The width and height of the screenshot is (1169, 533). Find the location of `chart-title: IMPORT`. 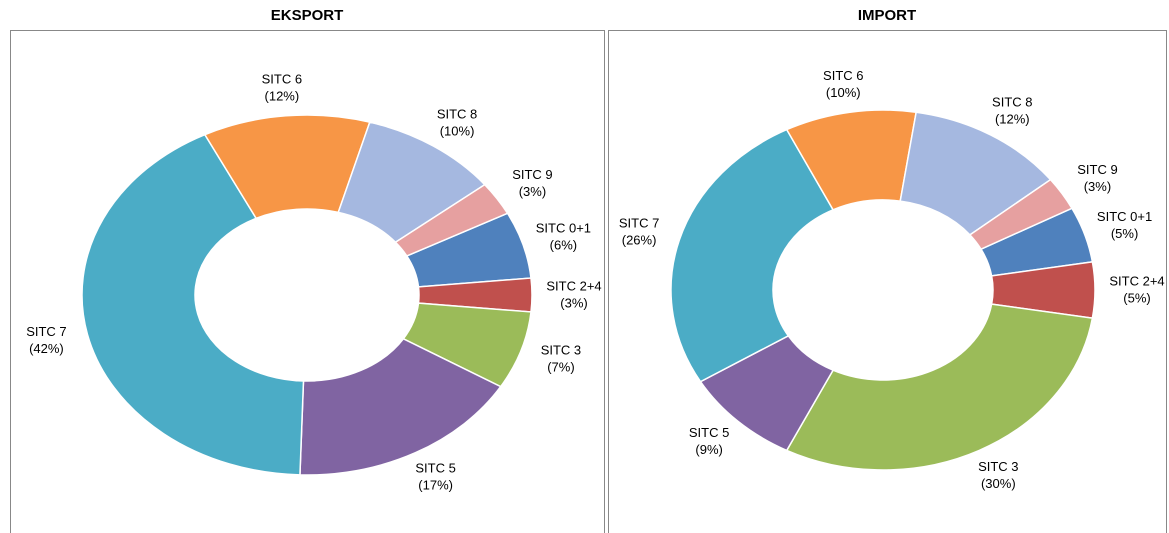

chart-title: IMPORT is located at coordinates (887, 15).